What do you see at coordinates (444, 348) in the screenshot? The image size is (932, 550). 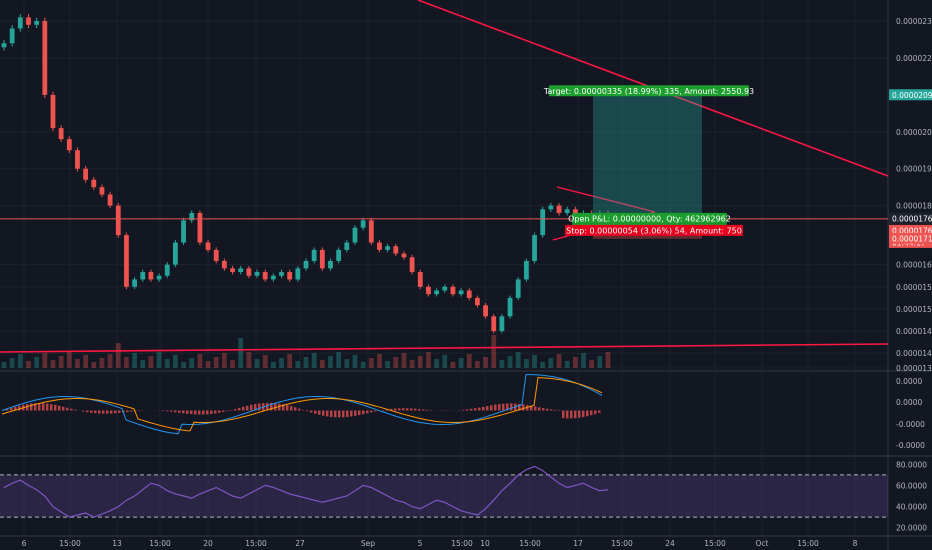 I see `support-line` at bounding box center [444, 348].